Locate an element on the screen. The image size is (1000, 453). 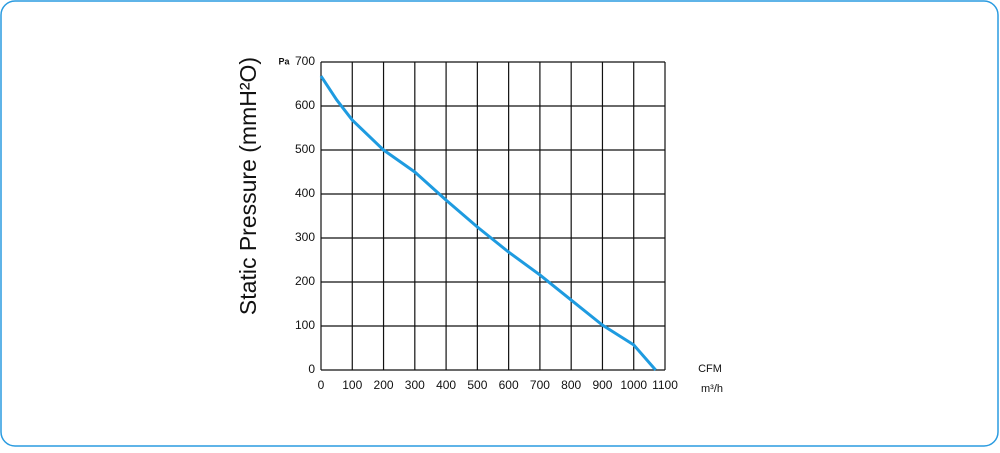
x-tick-label: 0 is located at coordinates (321, 385).